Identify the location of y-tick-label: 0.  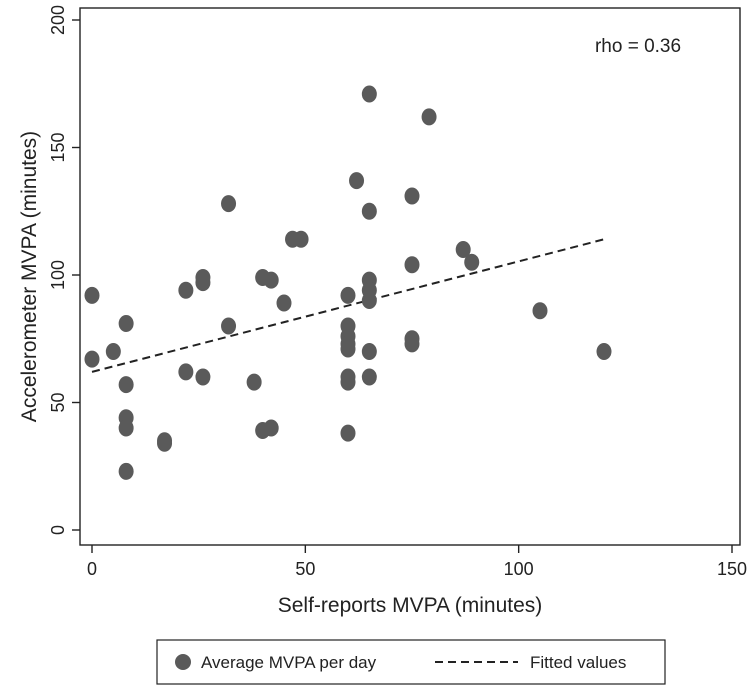
(58, 530).